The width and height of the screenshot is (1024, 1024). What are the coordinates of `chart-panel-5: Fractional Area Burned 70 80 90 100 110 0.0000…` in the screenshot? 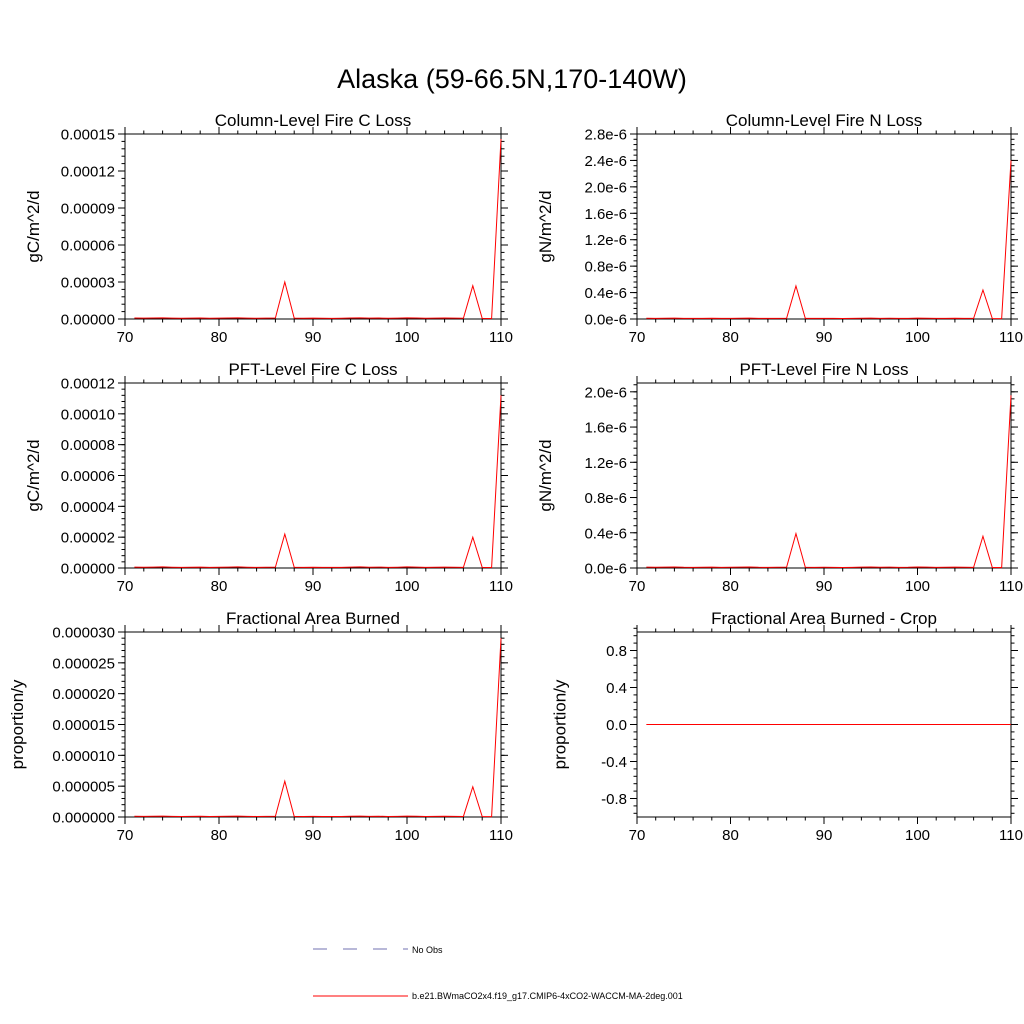 It's located at (260, 726).